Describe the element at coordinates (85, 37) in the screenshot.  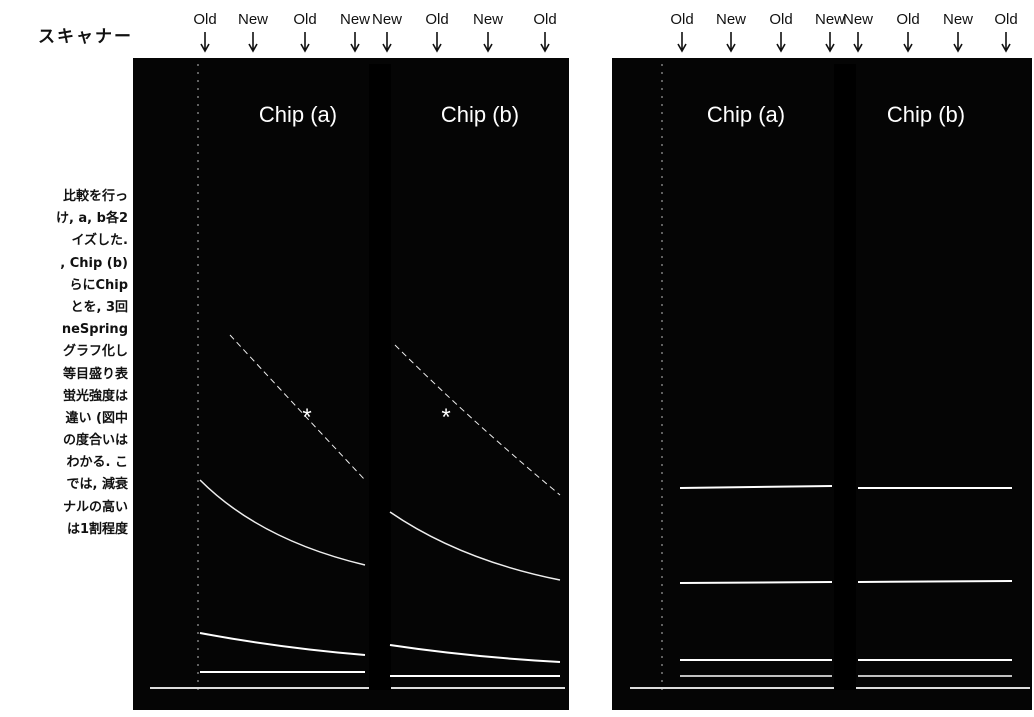
I see `section-title: スキャナー` at that location.